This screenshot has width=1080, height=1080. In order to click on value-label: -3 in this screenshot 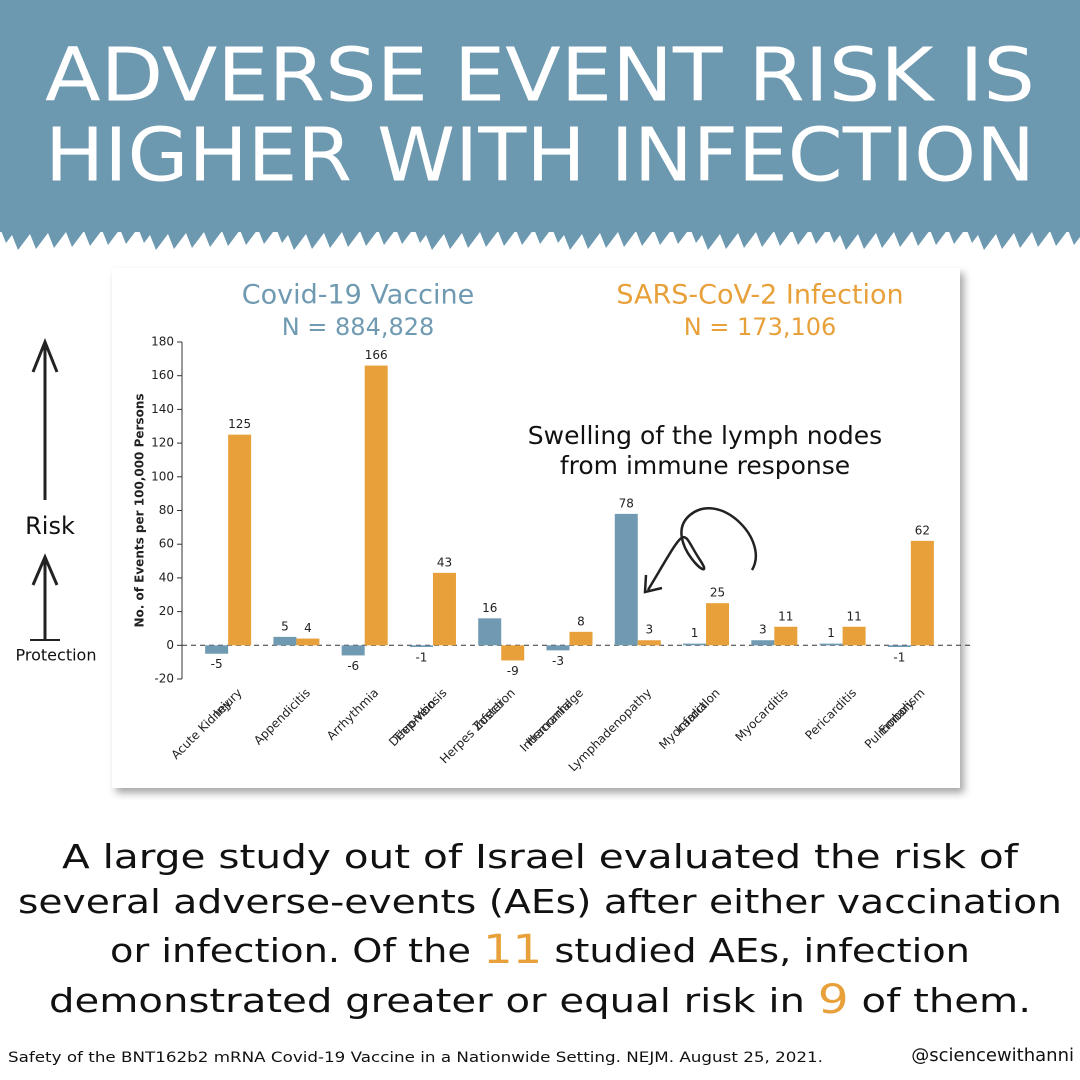, I will do `click(558, 661)`.